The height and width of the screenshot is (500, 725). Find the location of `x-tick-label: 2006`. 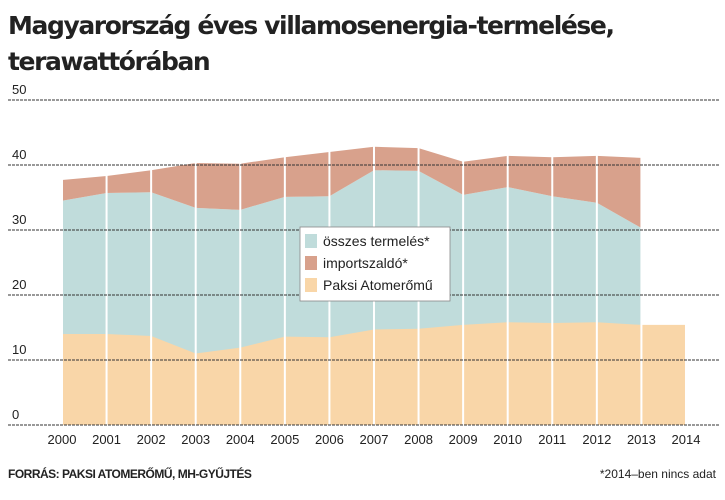

x-tick-label: 2006 is located at coordinates (329, 439).